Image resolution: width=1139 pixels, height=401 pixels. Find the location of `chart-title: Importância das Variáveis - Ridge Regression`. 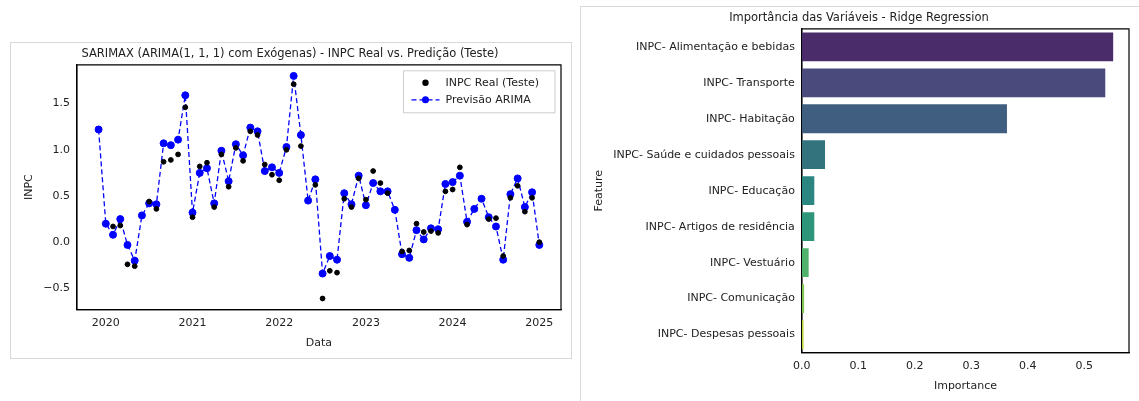

chart-title: Importância das Variáveis - Ridge Regression is located at coordinates (859, 16).